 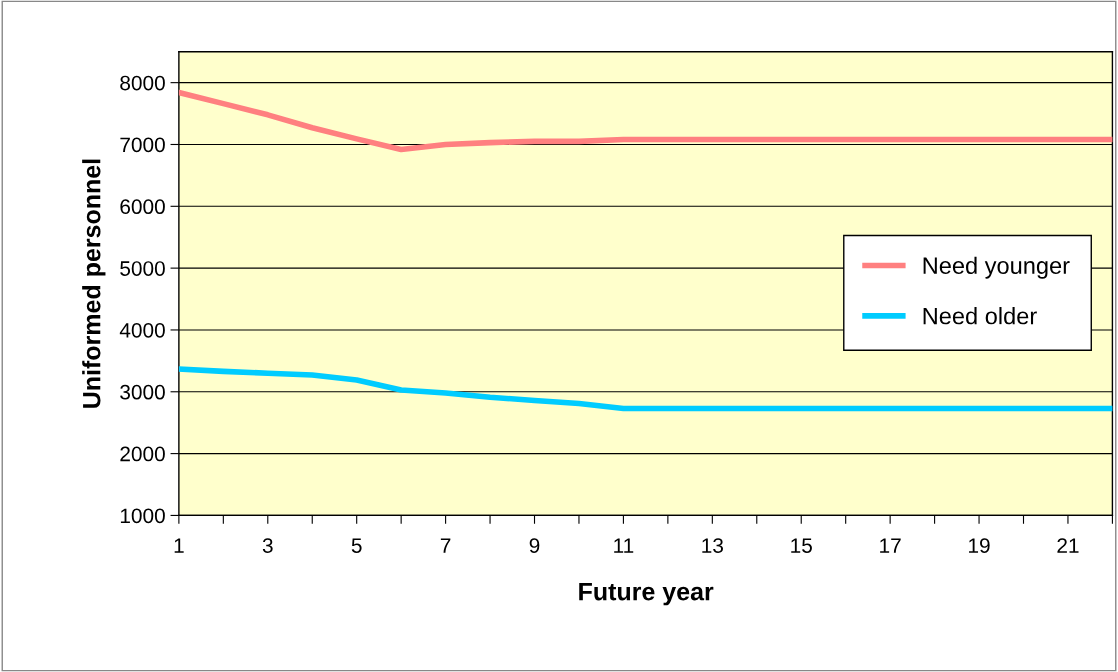 I want to click on x-tick-label: 21, so click(x=1068, y=545).